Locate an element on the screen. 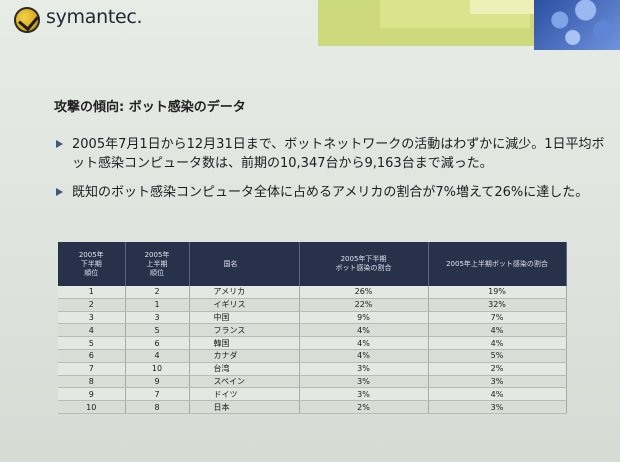 The height and width of the screenshot is (462, 620). cell-rank-h2: 4 is located at coordinates (92, 330).